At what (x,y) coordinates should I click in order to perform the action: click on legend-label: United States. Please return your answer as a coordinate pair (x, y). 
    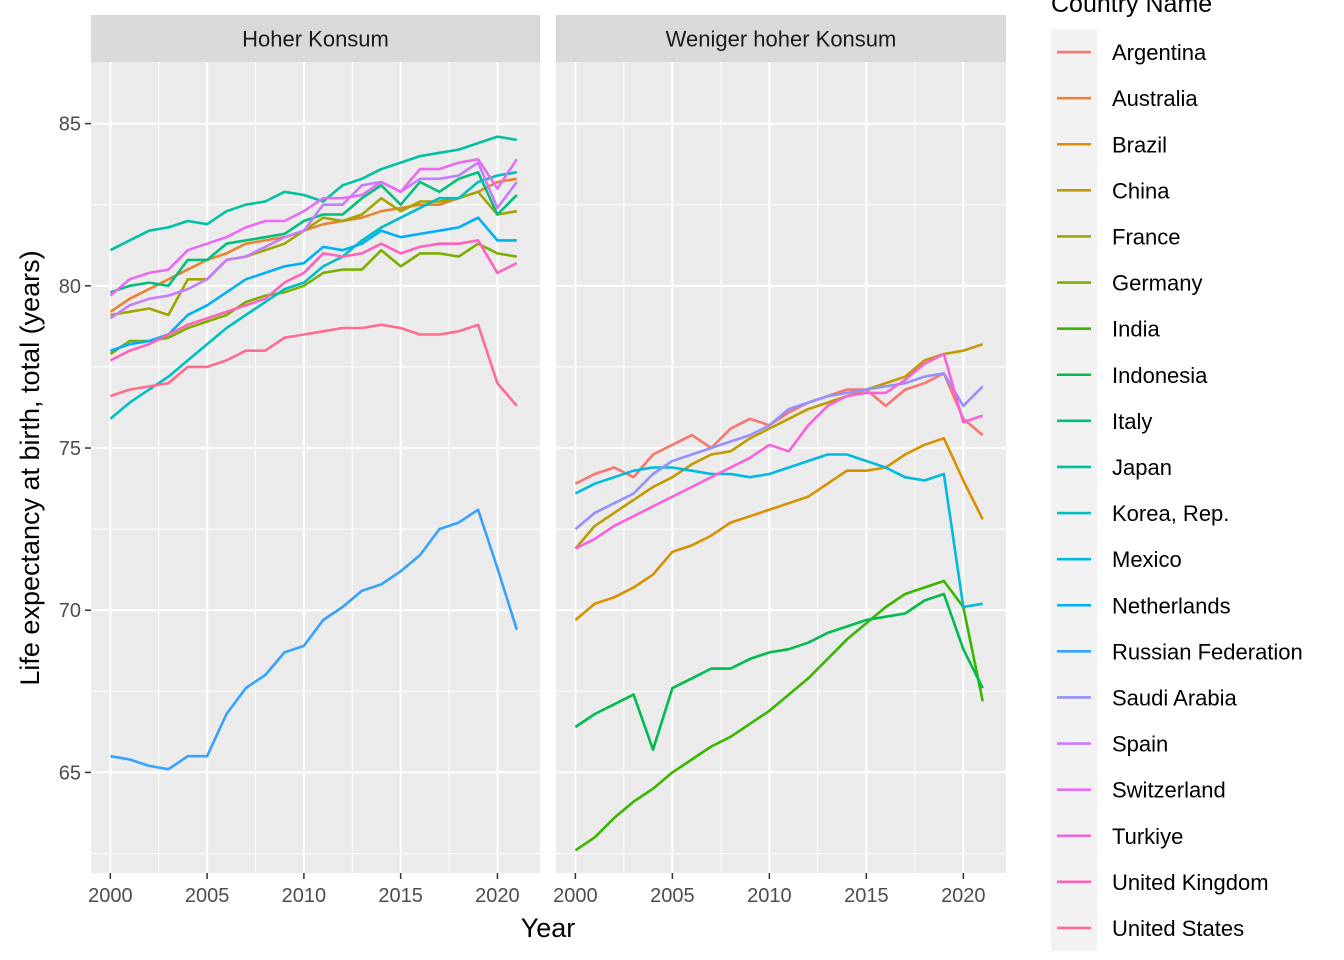
    Looking at the image, I should click on (1178, 928).